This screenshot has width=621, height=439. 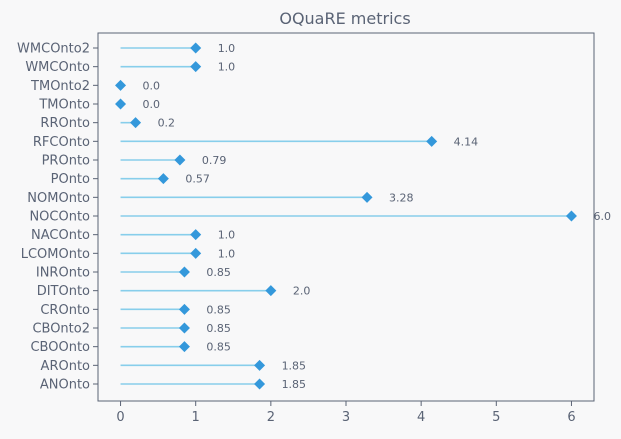 What do you see at coordinates (421, 417) in the screenshot?
I see `x-tick-label: 4` at bounding box center [421, 417].